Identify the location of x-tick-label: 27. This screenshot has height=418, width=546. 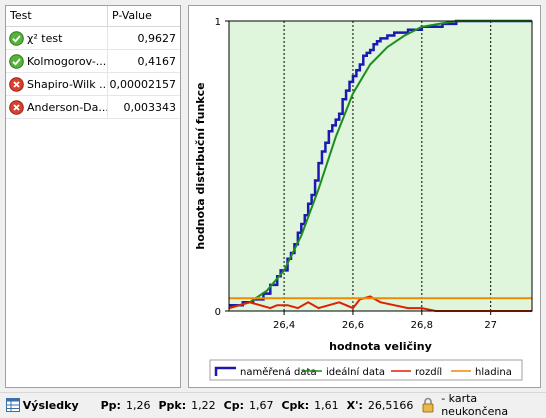
(490, 325).